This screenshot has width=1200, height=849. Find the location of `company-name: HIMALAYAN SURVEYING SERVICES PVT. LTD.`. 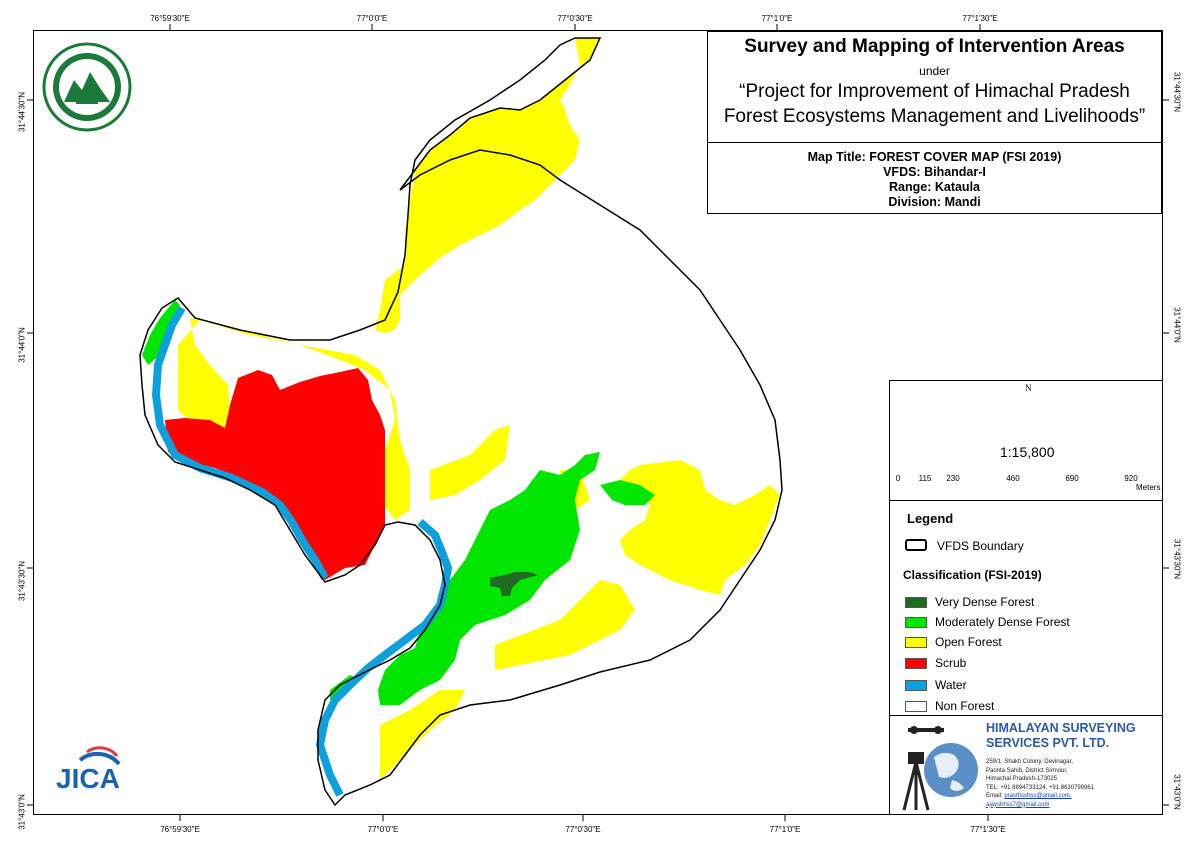

company-name: HIMALAYAN SURVEYING SERVICES PVT. LTD. is located at coordinates (1061, 736).